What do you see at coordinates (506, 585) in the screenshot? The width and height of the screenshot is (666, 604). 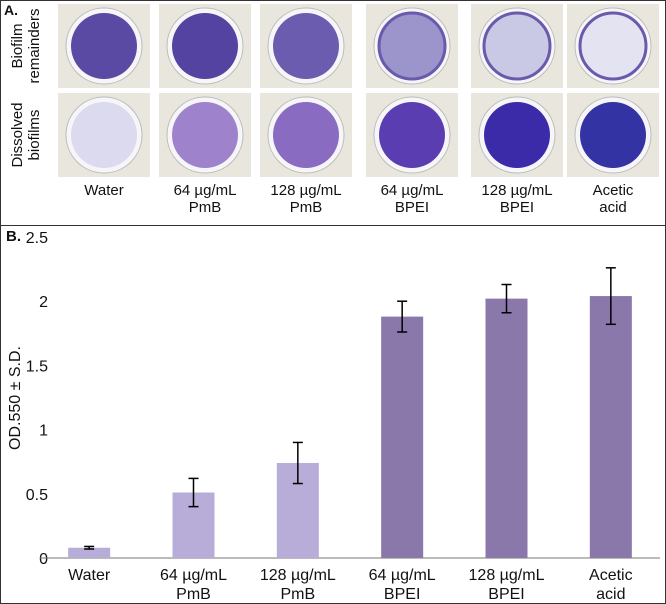 I see `x-tick-label: 128 µg/mL BPEI` at bounding box center [506, 585].